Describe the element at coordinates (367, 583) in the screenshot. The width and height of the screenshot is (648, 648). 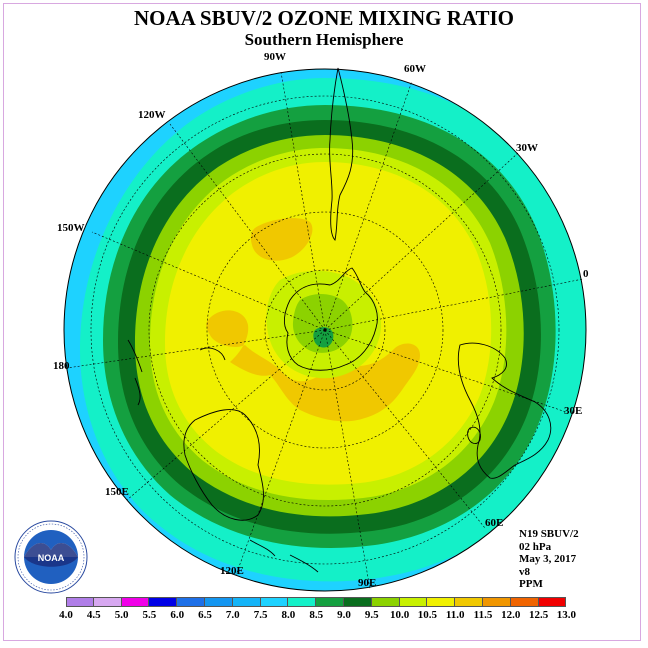
I see `lon-label-90e: 90E` at that location.